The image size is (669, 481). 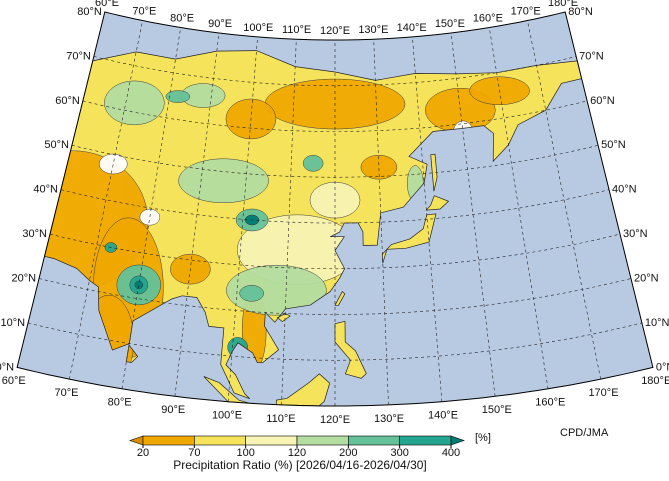 What do you see at coordinates (373, 30) in the screenshot?
I see `lon-label-top: 130°E` at bounding box center [373, 30].